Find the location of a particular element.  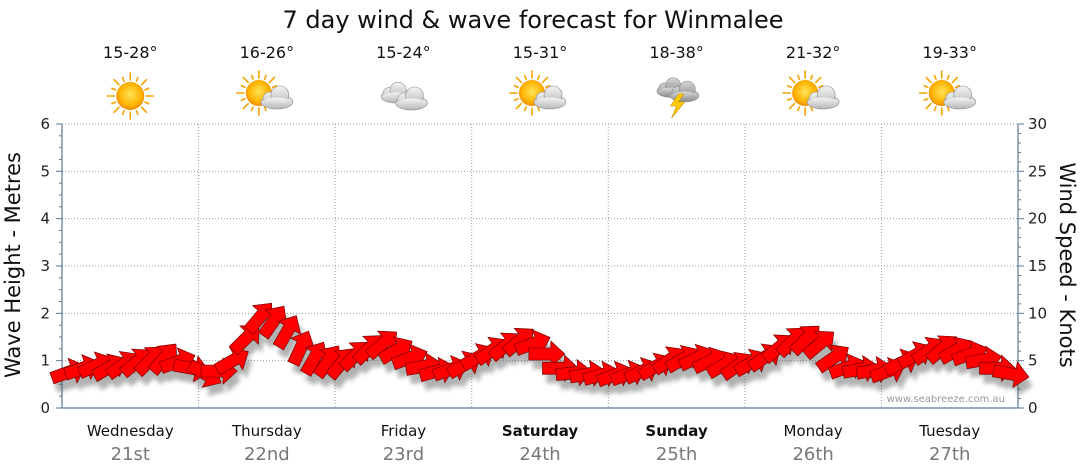

day-date: 21st is located at coordinates (130, 454).